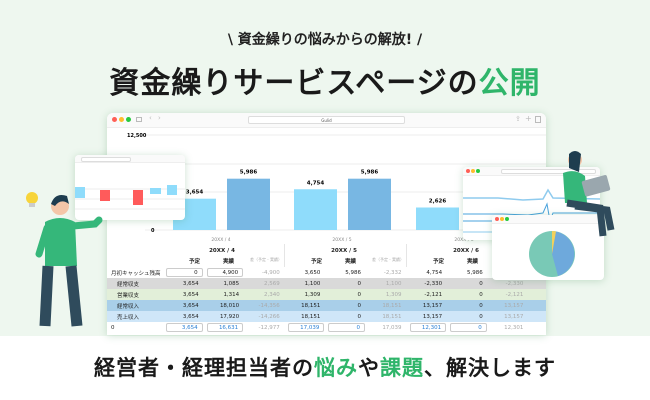 This screenshot has width=650, height=400. What do you see at coordinates (294, 83) in the screenshot?
I see `title-main: 資金繰りサービスページの` at bounding box center [294, 83].